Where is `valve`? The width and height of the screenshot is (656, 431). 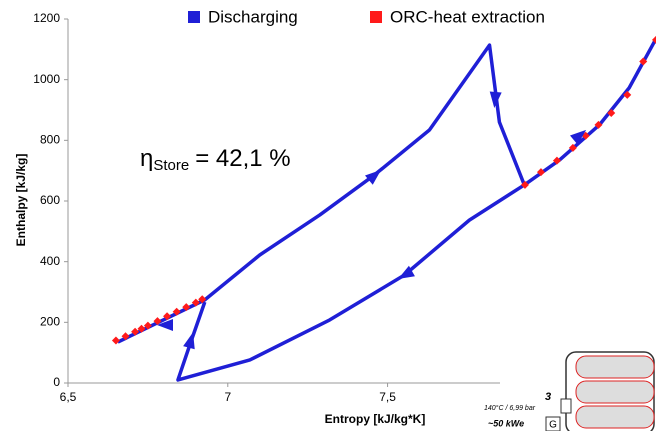
valve is located at coordinates (566, 406).